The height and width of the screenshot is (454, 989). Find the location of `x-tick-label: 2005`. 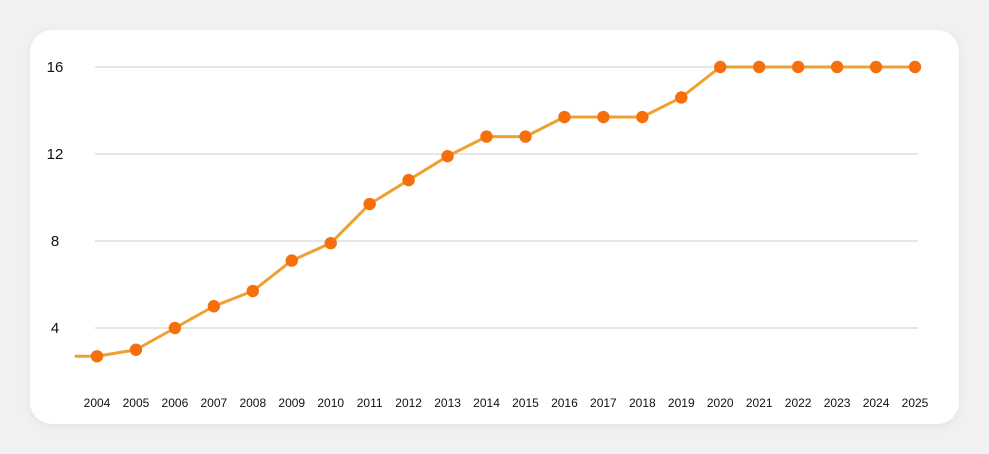

x-tick-label: 2005 is located at coordinates (136, 403).